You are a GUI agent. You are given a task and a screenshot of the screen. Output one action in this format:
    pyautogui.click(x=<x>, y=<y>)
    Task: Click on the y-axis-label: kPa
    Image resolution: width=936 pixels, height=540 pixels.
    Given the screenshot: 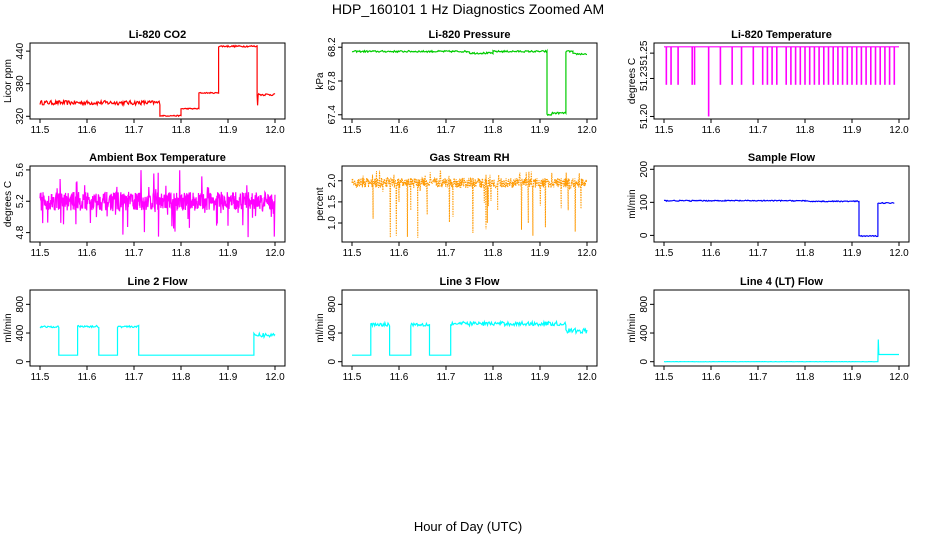 What is the action you would take?
    pyautogui.click(x=320, y=81)
    